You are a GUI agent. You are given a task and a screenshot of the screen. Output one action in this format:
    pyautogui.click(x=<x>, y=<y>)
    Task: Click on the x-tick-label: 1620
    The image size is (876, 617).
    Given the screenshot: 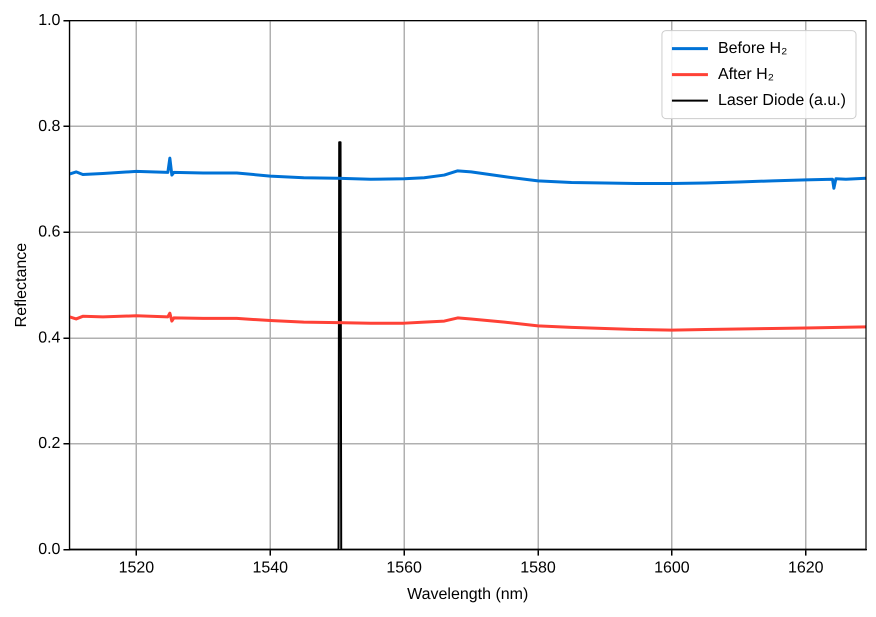 What is the action you would take?
    pyautogui.click(x=806, y=568)
    